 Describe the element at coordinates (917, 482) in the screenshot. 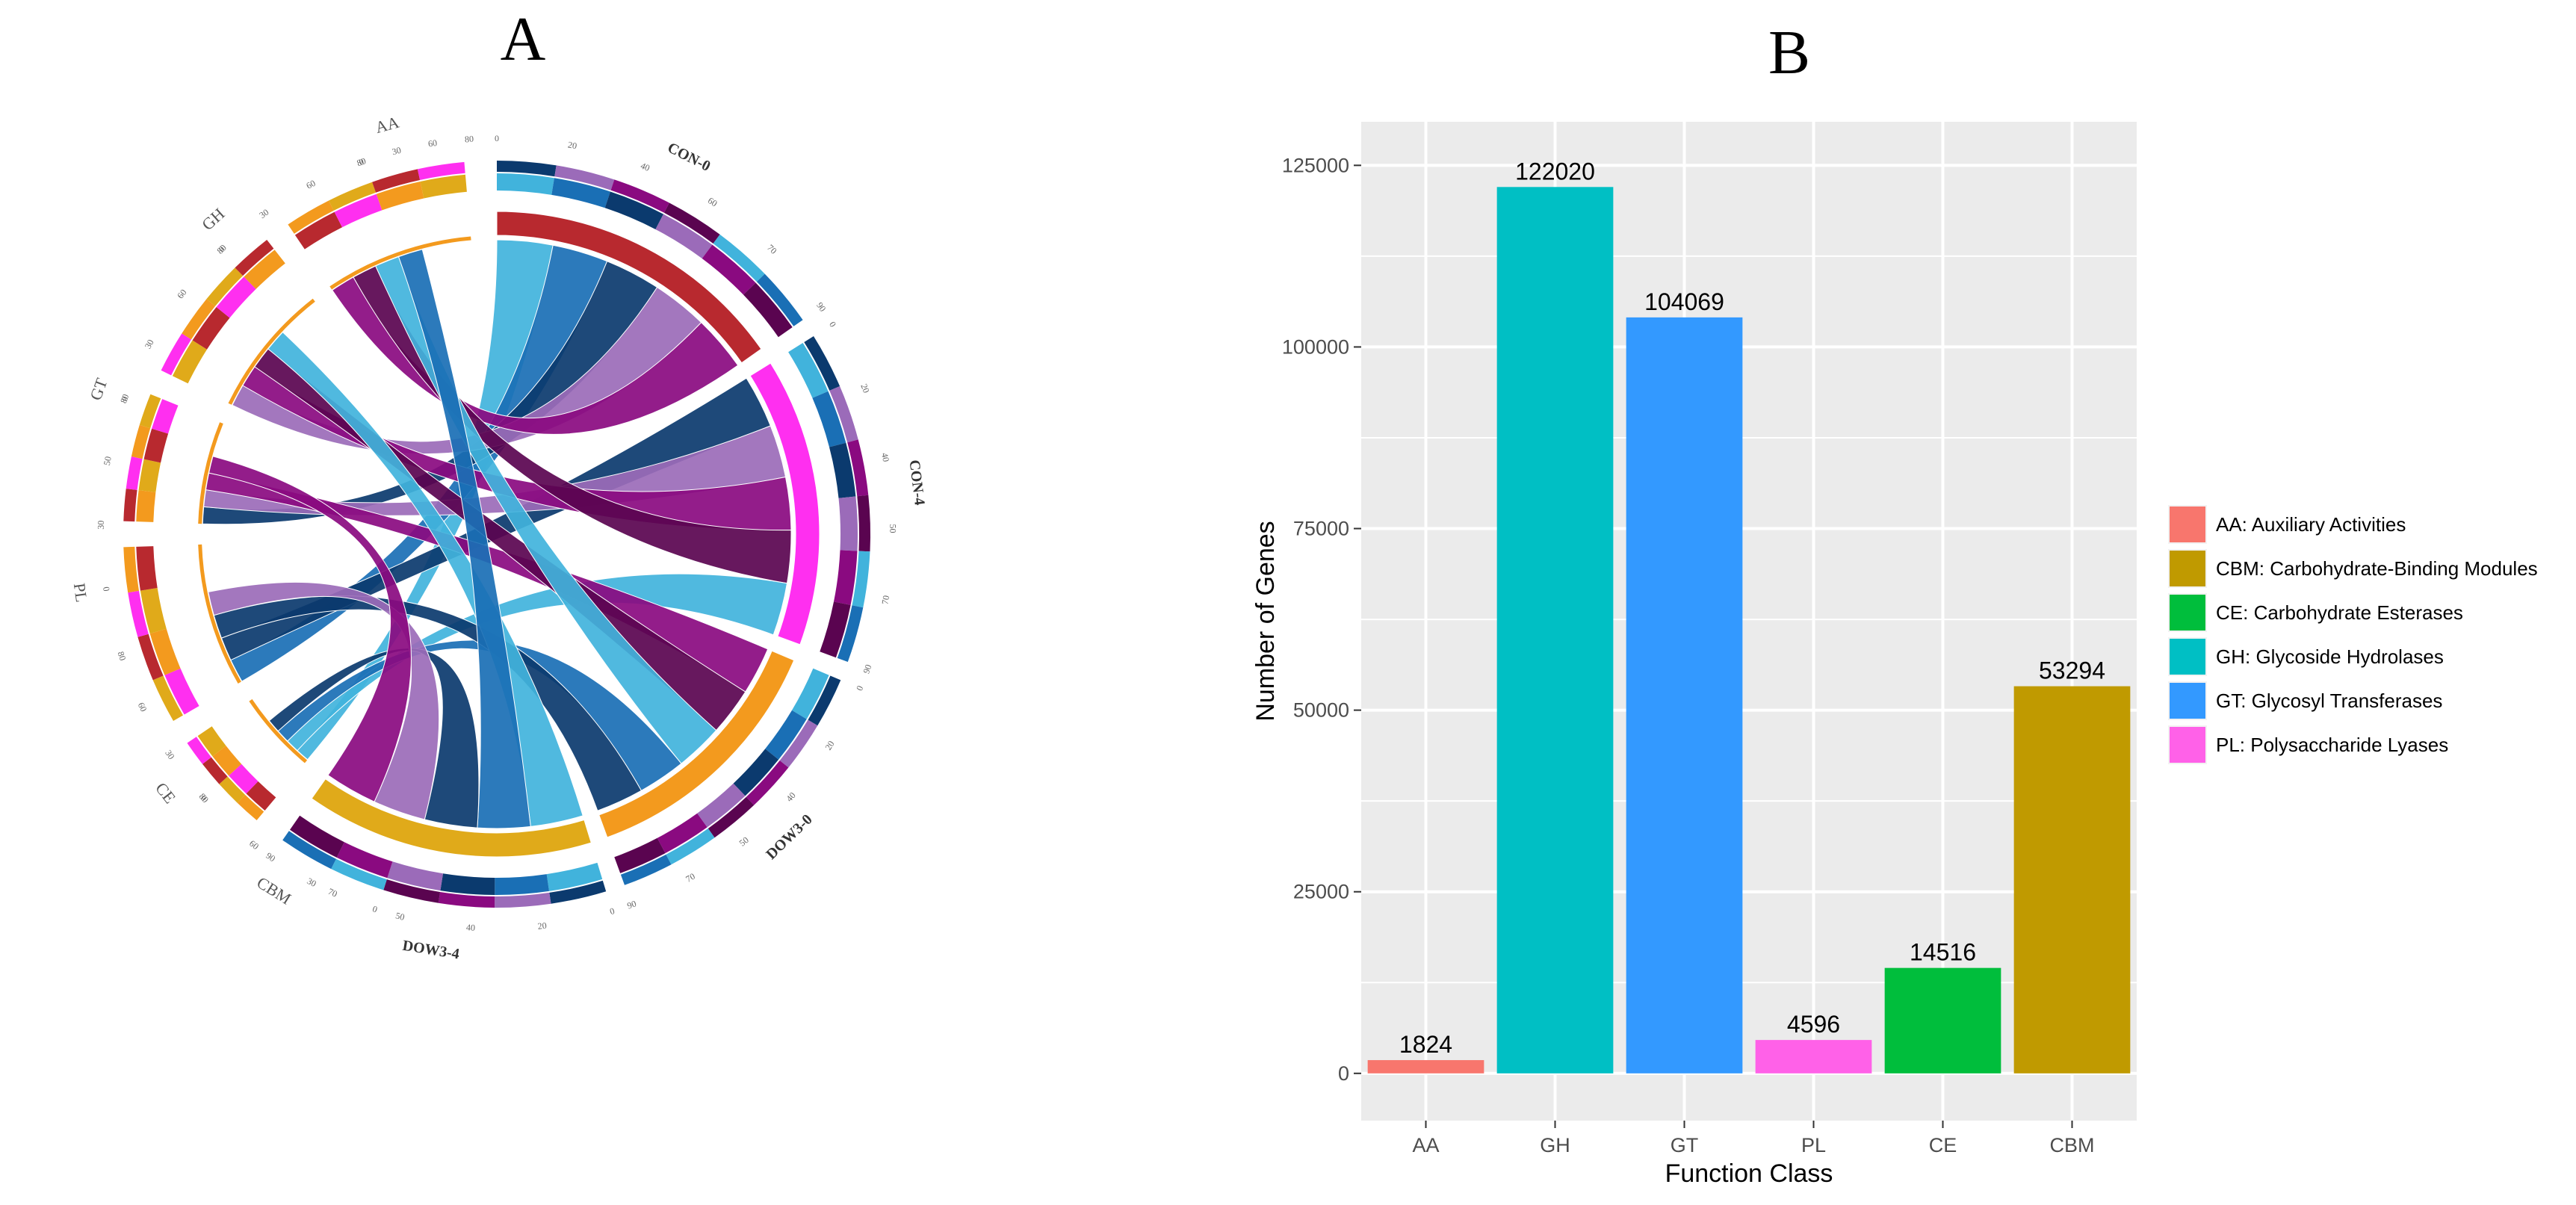

I see `segment-label: CON-4` at that location.